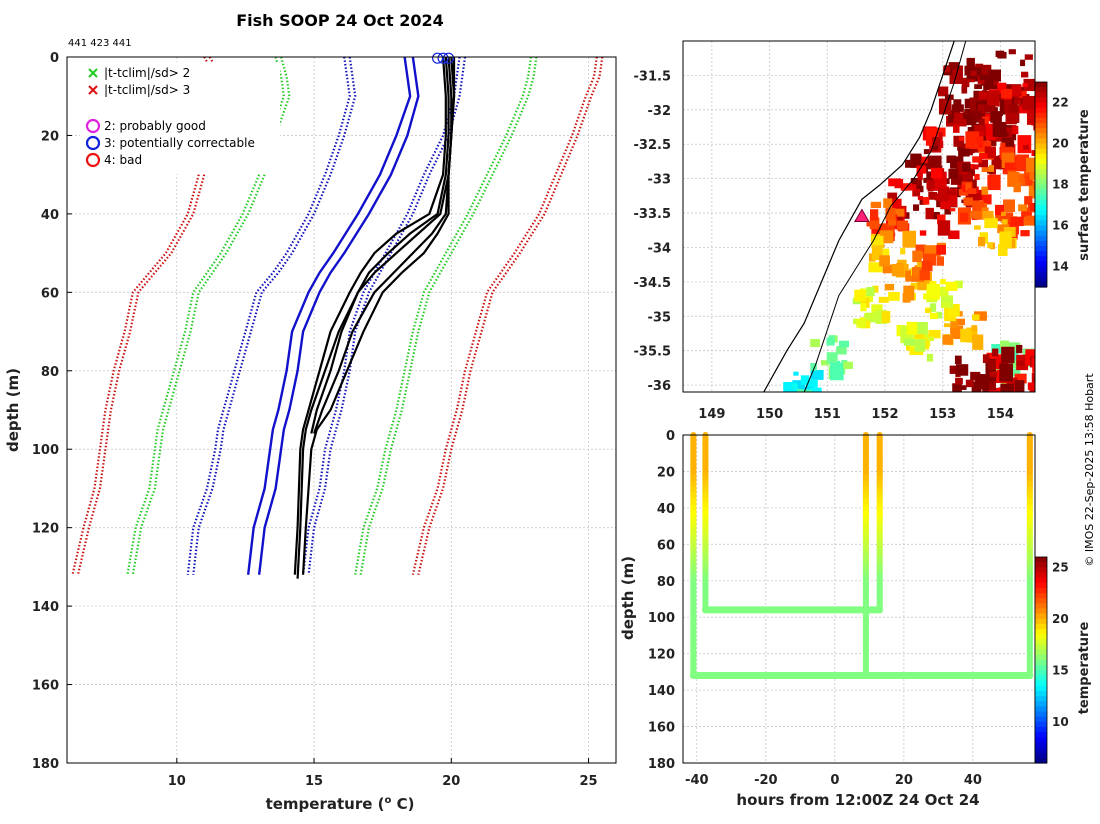 The image size is (1100, 824). I want to click on legend-circle-icon, so click(93, 126).